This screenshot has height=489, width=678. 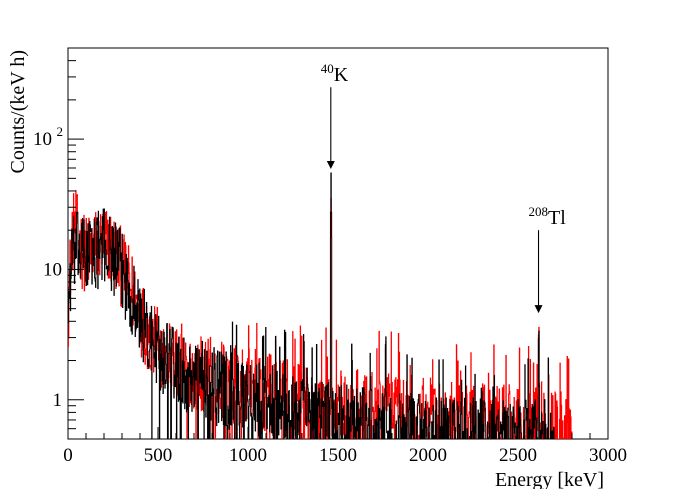 I want to click on x-tick-label: 1000, so click(x=248, y=455).